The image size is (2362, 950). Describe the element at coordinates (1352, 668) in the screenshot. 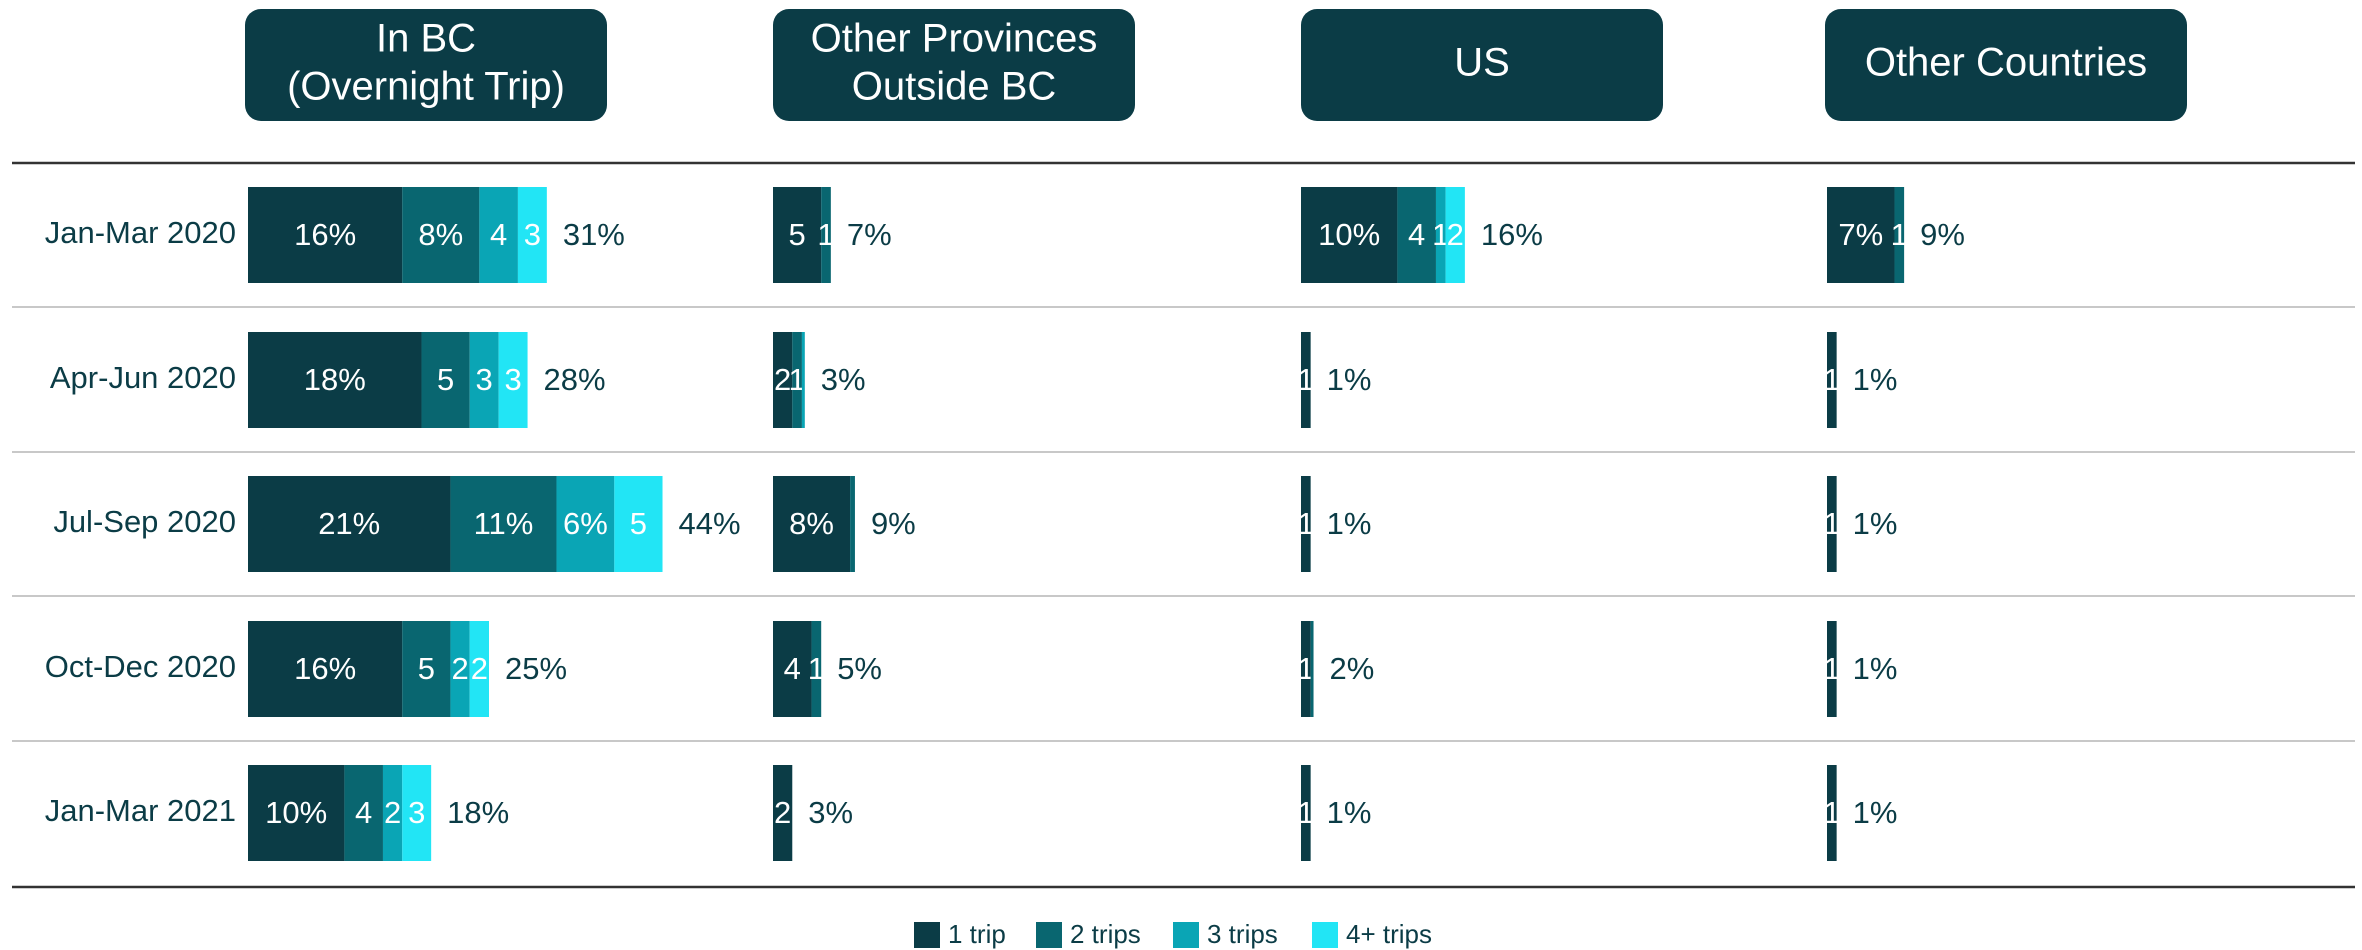

I see `total-label: 2%` at that location.